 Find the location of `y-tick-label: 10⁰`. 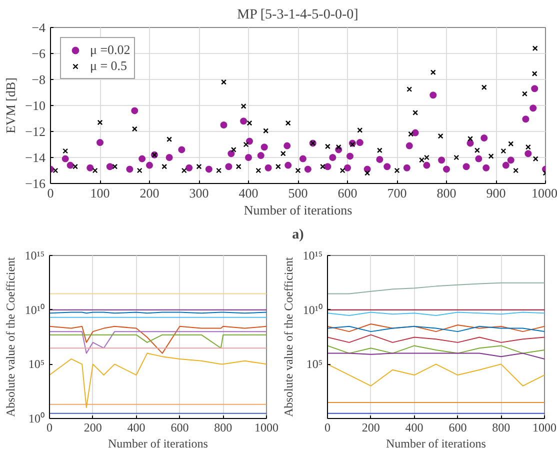

y-tick-label: 10⁰ is located at coordinates (36, 419).